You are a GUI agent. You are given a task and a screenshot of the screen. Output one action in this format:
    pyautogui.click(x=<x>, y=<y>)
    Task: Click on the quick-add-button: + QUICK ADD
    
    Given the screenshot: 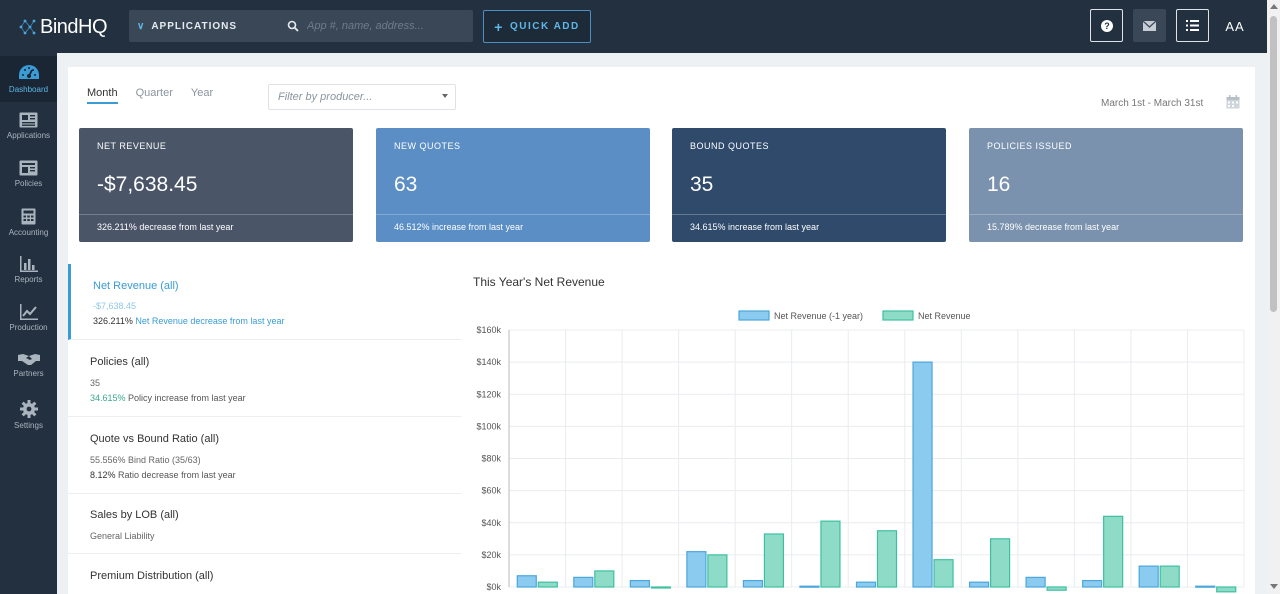 What is the action you would take?
    pyautogui.click(x=537, y=26)
    